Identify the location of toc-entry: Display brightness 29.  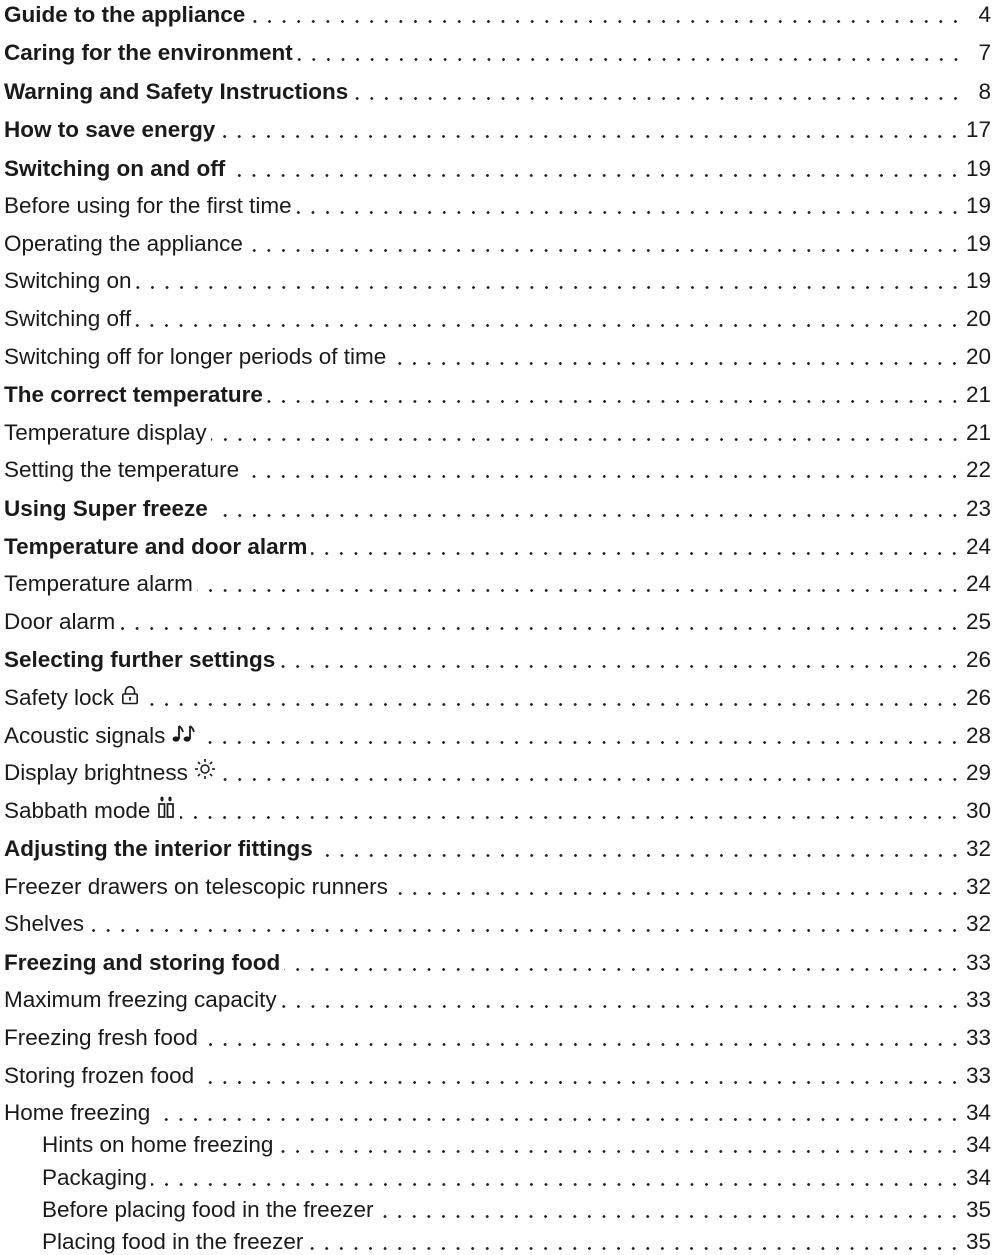
(497, 772).